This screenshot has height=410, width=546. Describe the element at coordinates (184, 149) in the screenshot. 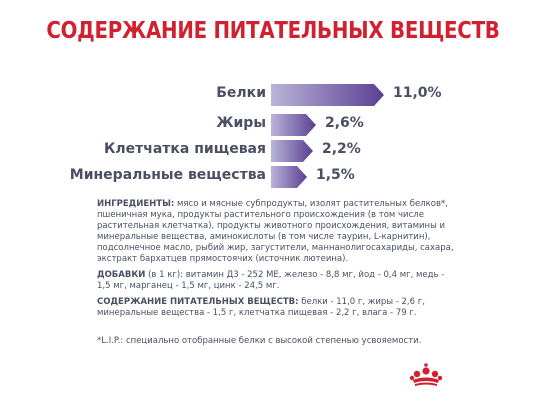

I see `nutrient-label-fiber: Клетчатка пищевая` at that location.